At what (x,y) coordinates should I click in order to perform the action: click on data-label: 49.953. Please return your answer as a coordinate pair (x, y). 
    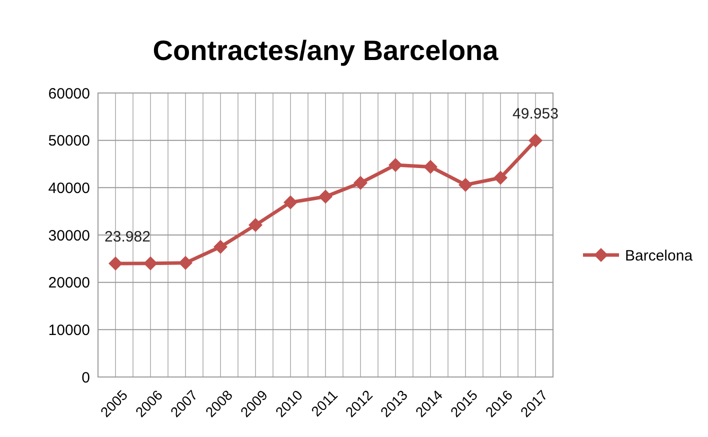
    Looking at the image, I should click on (535, 114).